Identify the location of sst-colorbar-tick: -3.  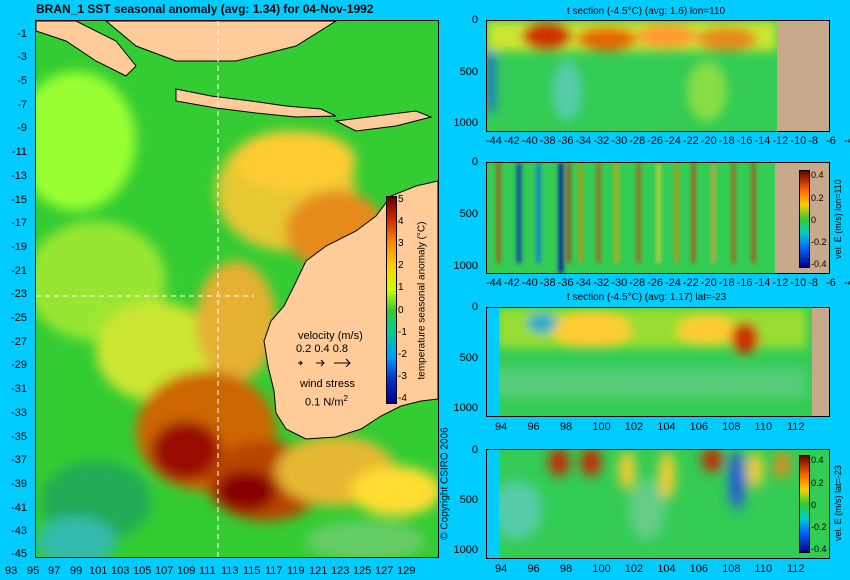
(402, 376).